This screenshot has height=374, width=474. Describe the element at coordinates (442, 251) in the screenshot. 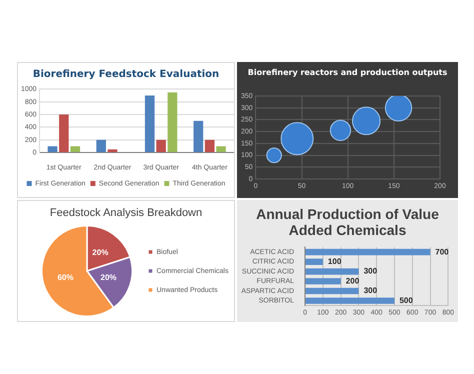

I see `data-label: 700` at that location.